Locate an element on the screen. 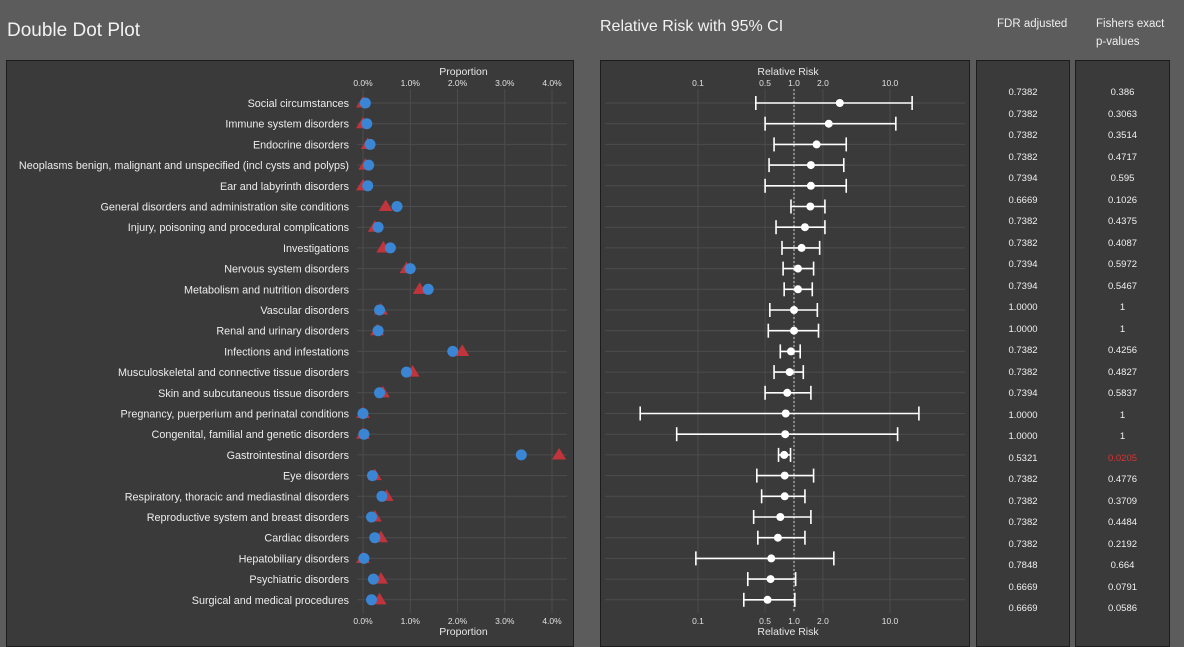 Image resolution: width=1184 pixels, height=647 pixels. x-axis-label-bottom: Relative Risk is located at coordinates (788, 632).